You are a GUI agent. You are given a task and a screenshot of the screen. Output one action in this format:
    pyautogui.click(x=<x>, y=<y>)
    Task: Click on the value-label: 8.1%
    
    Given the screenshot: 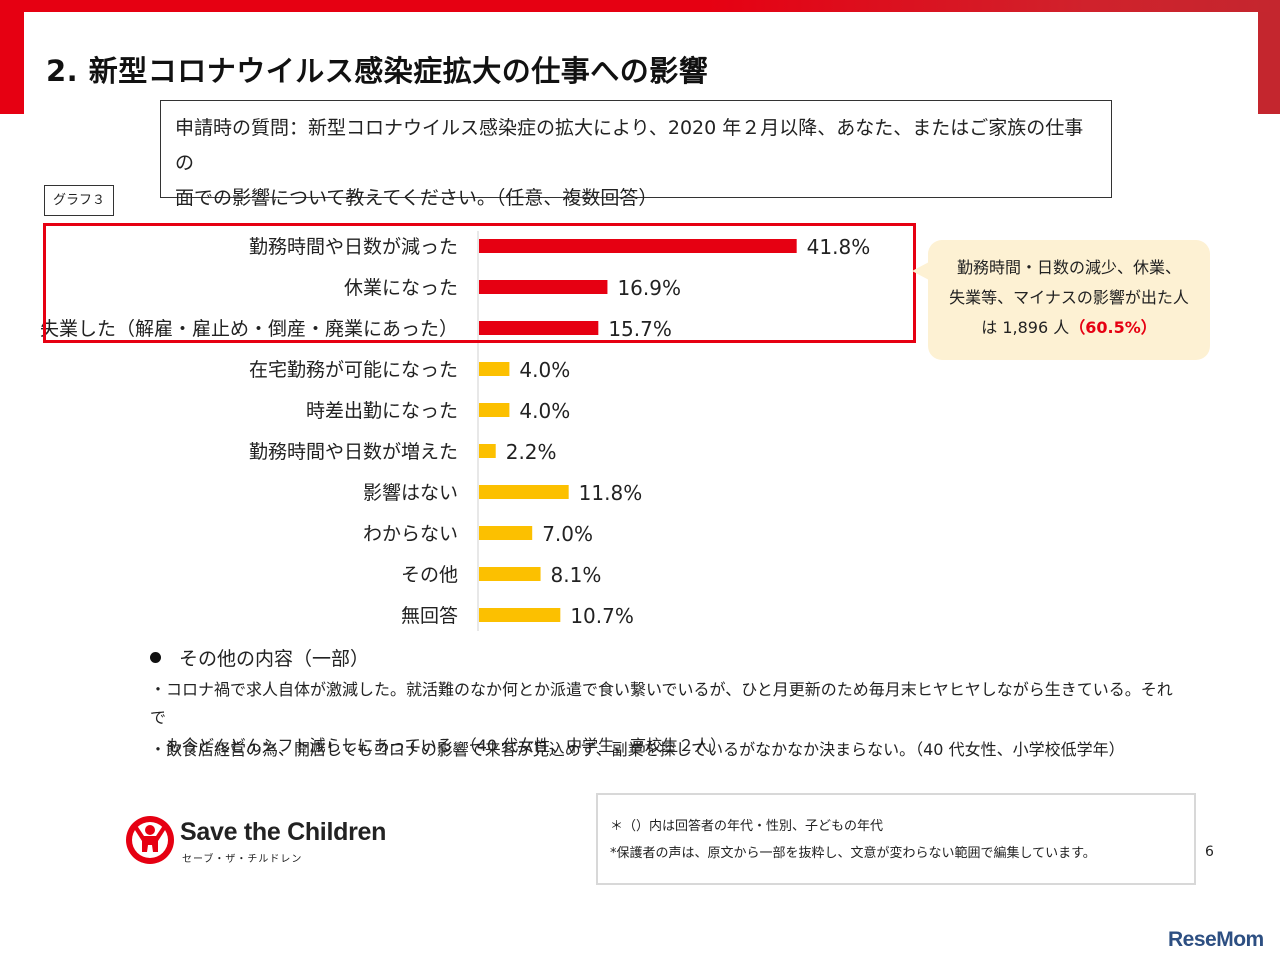 What is the action you would take?
    pyautogui.click(x=576, y=575)
    